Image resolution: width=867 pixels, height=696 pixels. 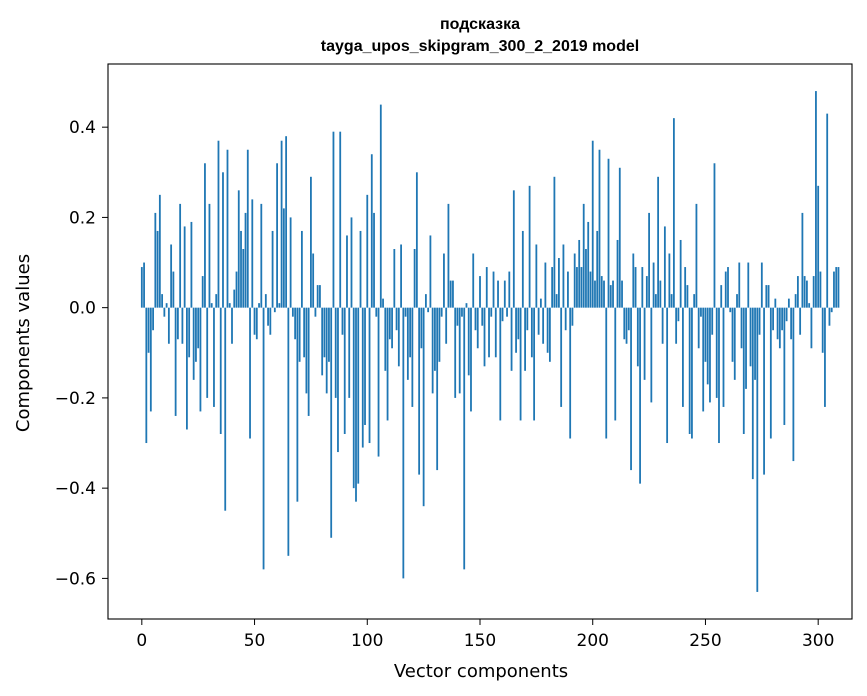 What do you see at coordinates (82, 128) in the screenshot?
I see `y-tick-label: 0.4` at bounding box center [82, 128].